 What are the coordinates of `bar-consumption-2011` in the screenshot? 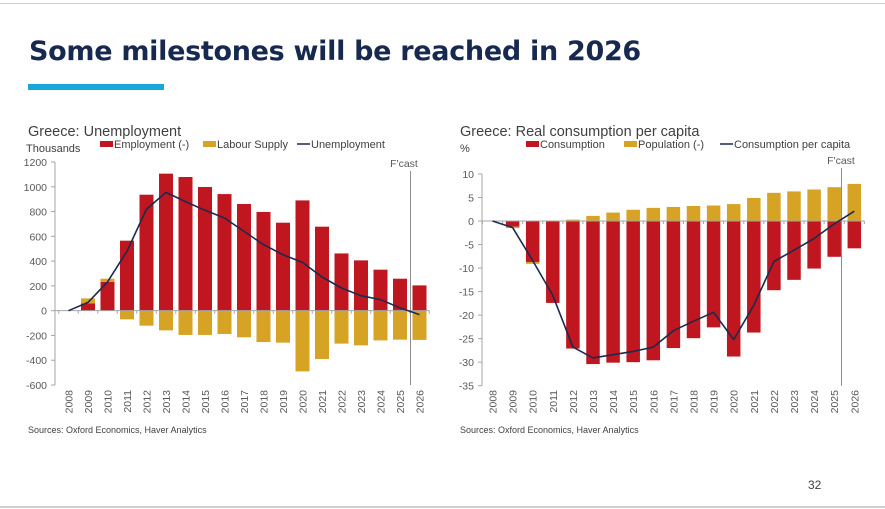 It's located at (553, 262).